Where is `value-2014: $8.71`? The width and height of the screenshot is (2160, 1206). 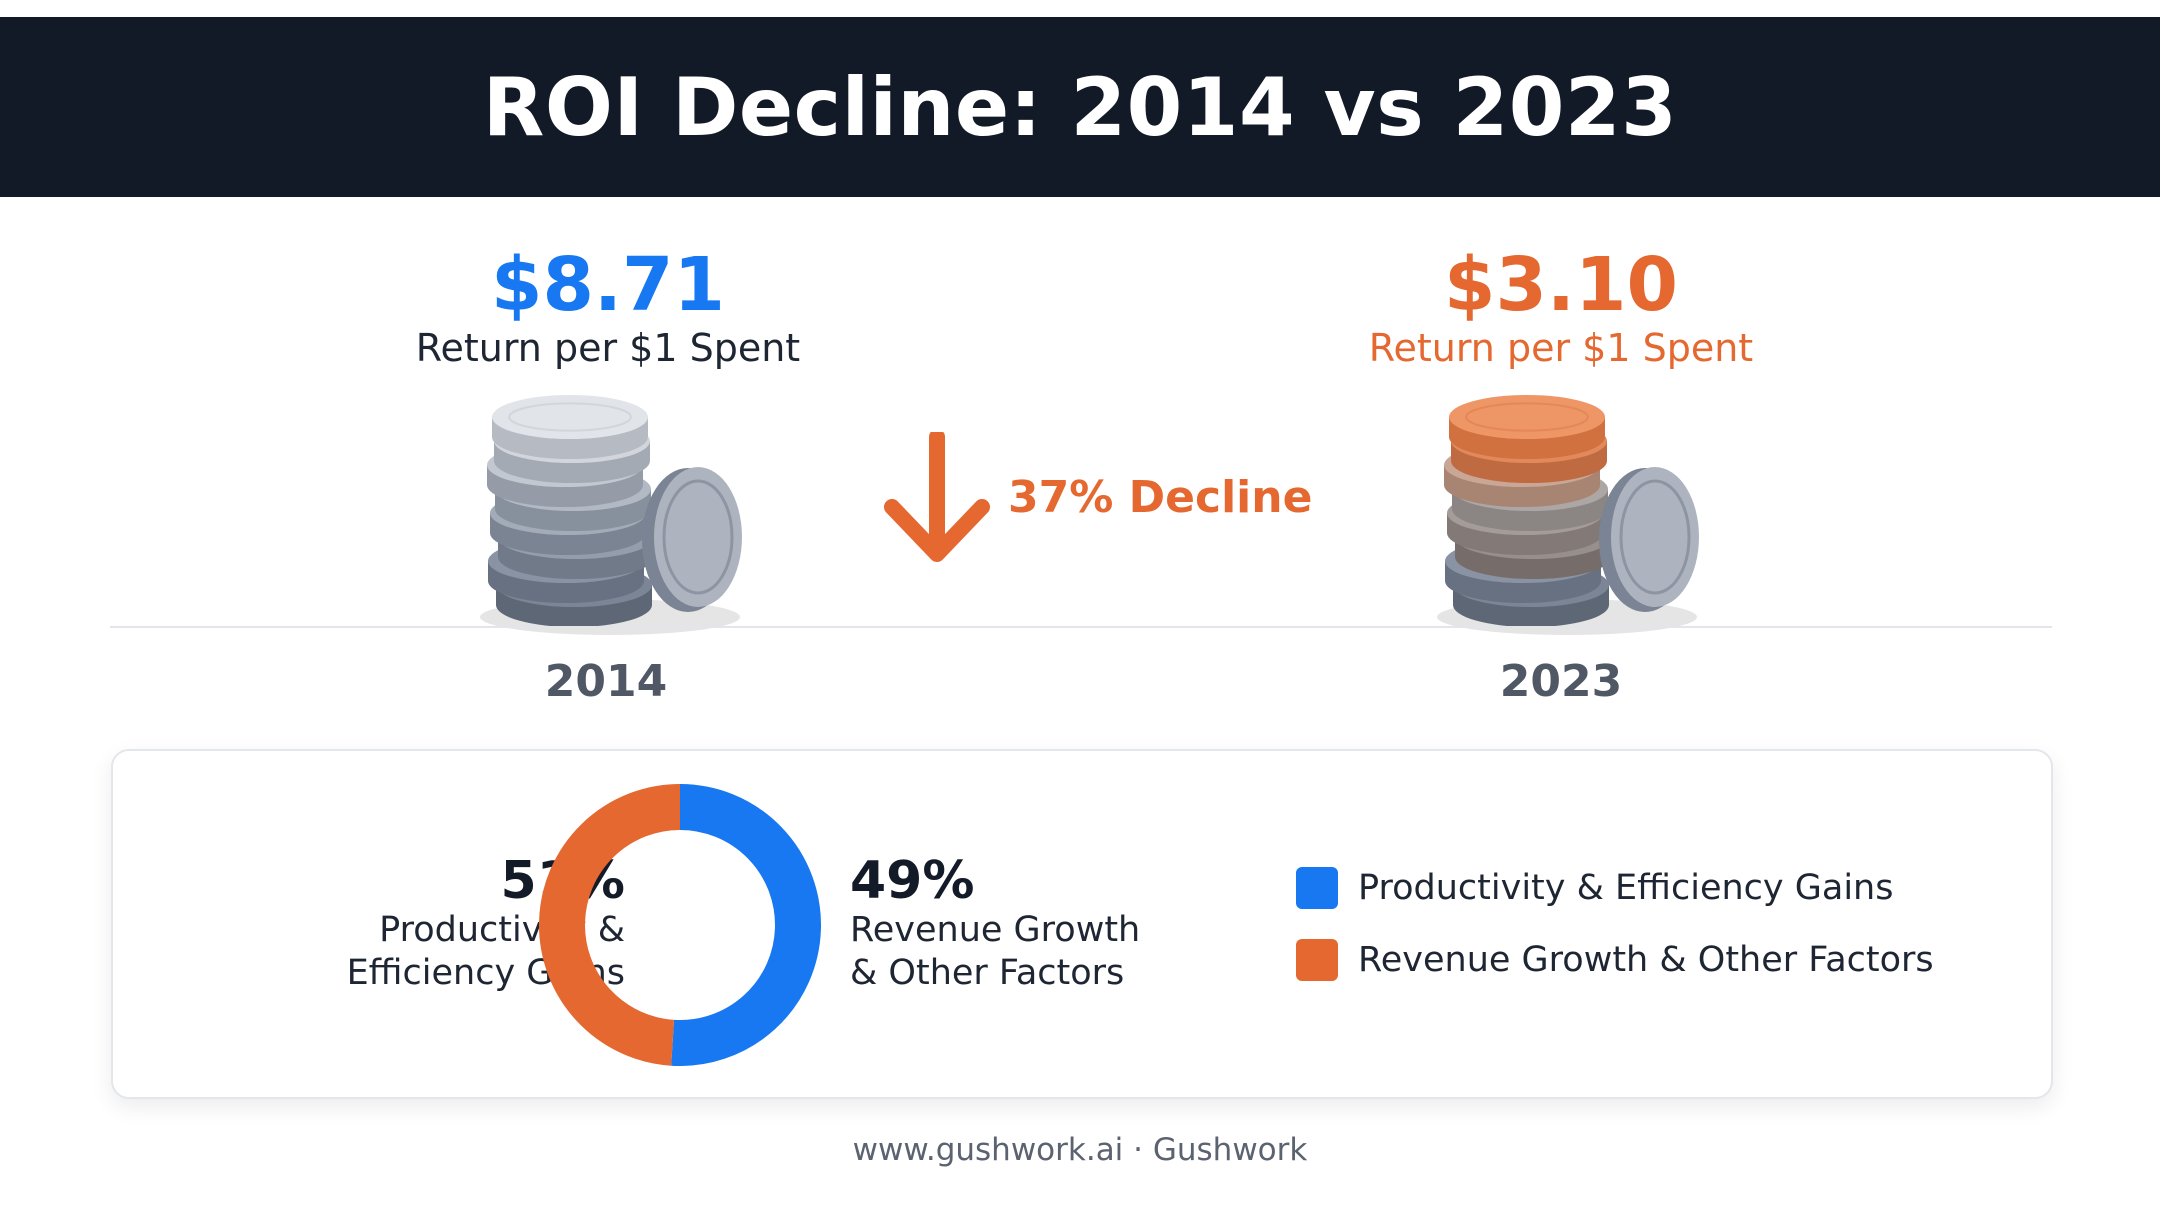 value-2014: $8.71 is located at coordinates (608, 285).